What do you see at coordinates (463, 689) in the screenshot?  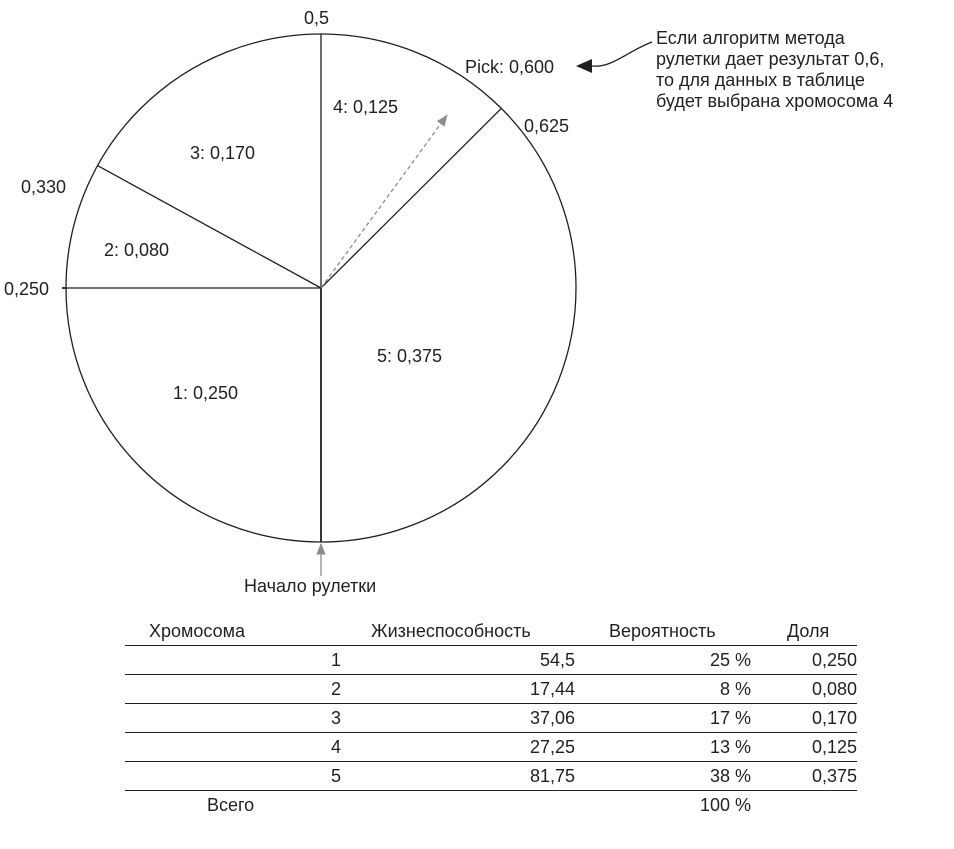 I see `cell-fitness: 17,44` at bounding box center [463, 689].